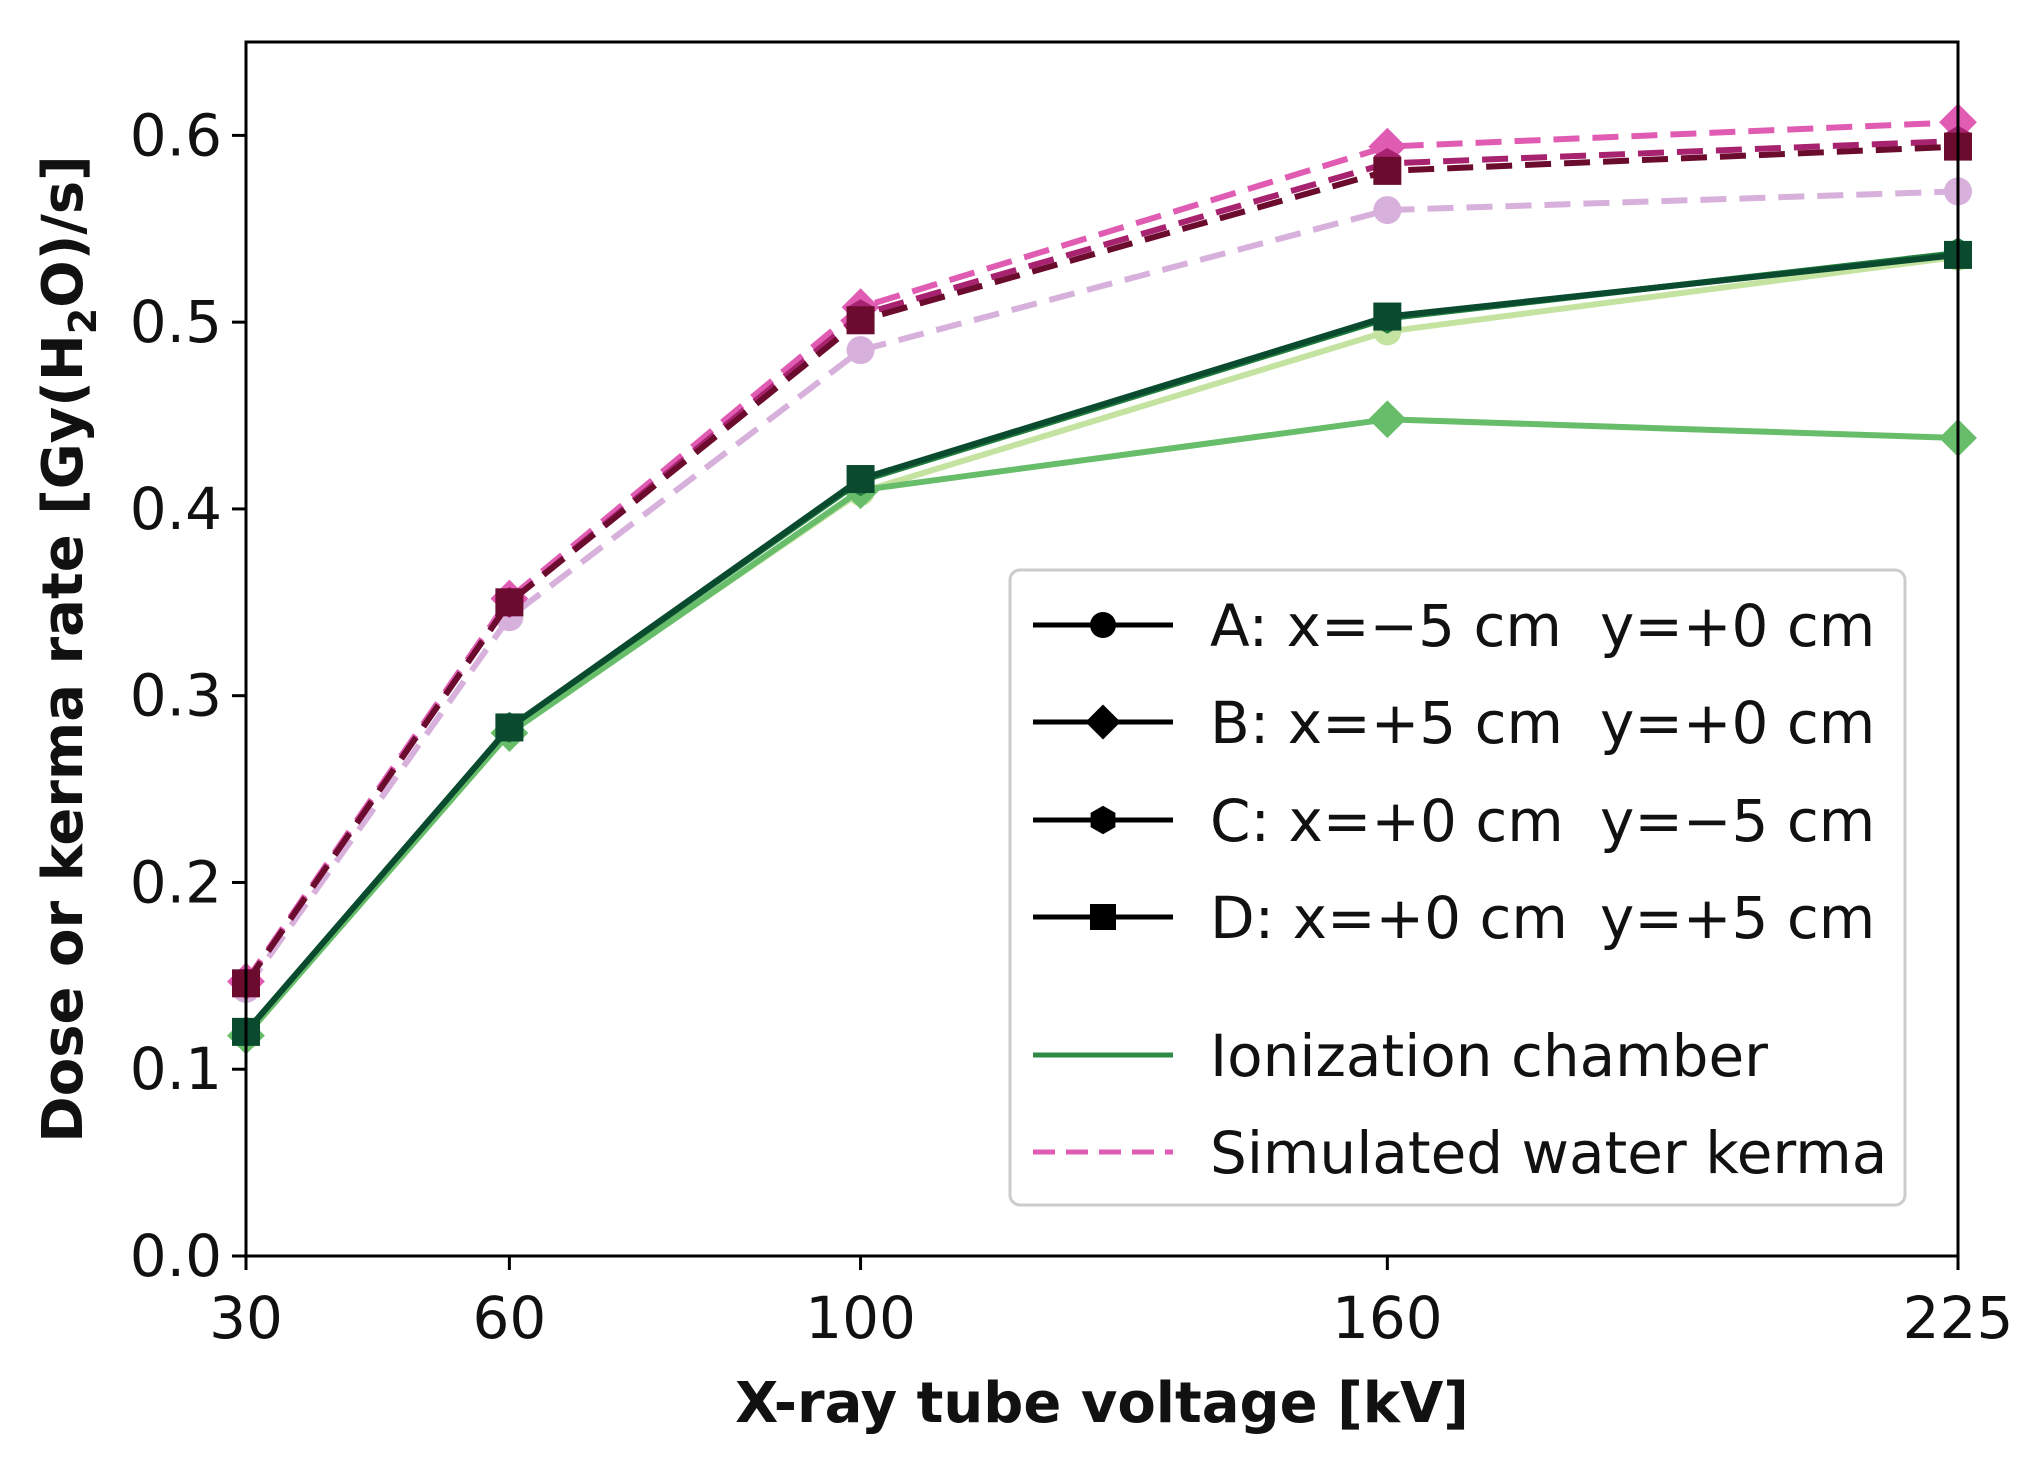 This screenshot has width=2026, height=1462. I want to click on y-axis-label-suffix: O)/s], so click(63, 231).